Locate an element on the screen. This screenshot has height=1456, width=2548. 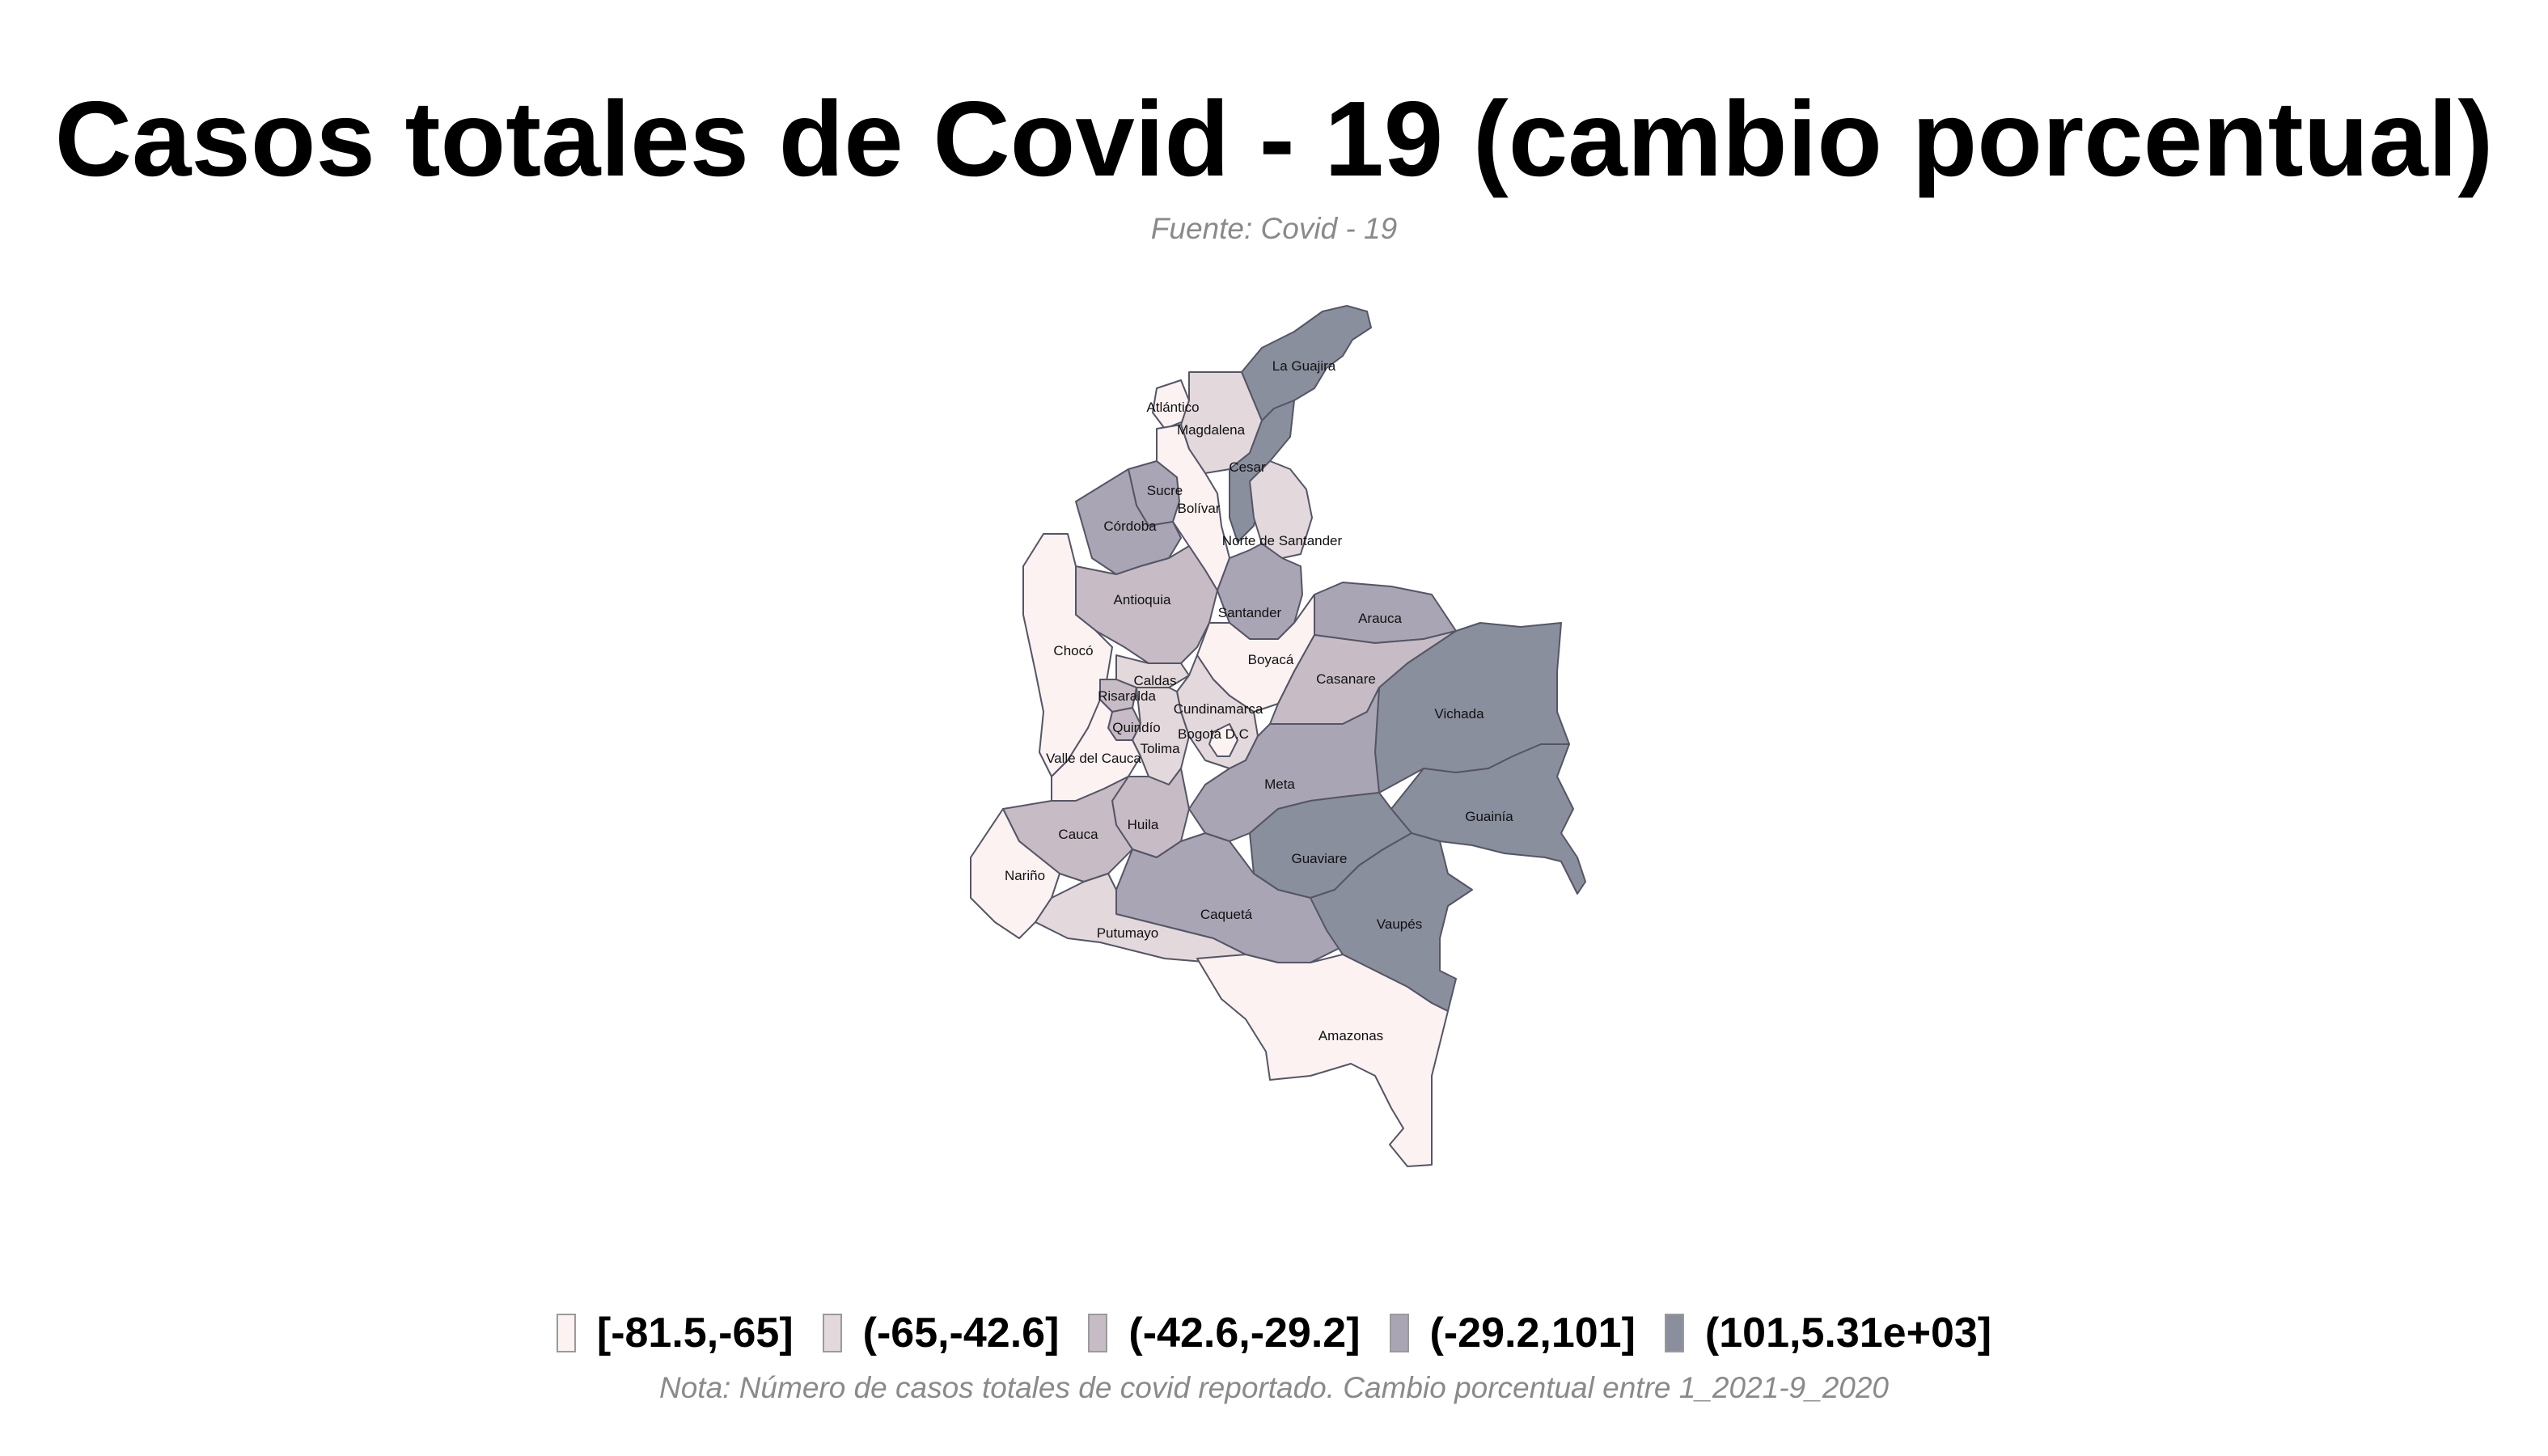
department-label-cundinamarca: Cundinamarca is located at coordinates (1218, 709).